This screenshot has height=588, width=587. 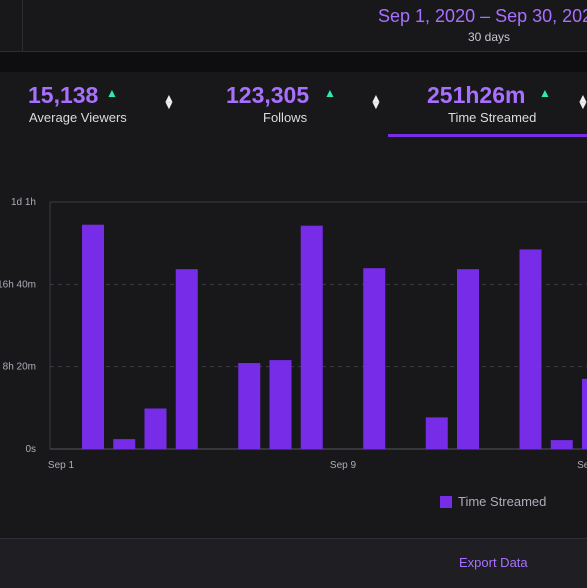 What do you see at coordinates (502, 501) in the screenshot?
I see `legend-label: Time Streamed` at bounding box center [502, 501].